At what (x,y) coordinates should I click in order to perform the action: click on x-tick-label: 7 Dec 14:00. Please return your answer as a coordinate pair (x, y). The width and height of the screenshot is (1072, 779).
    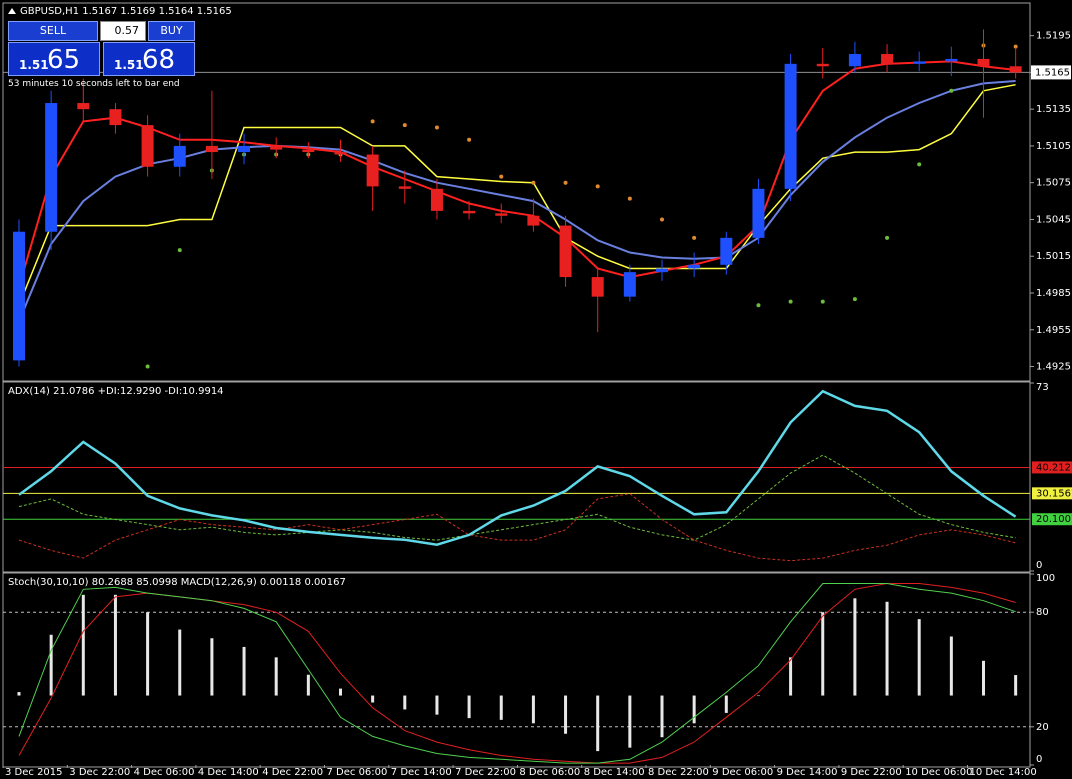
    Looking at the image, I should click on (421, 772).